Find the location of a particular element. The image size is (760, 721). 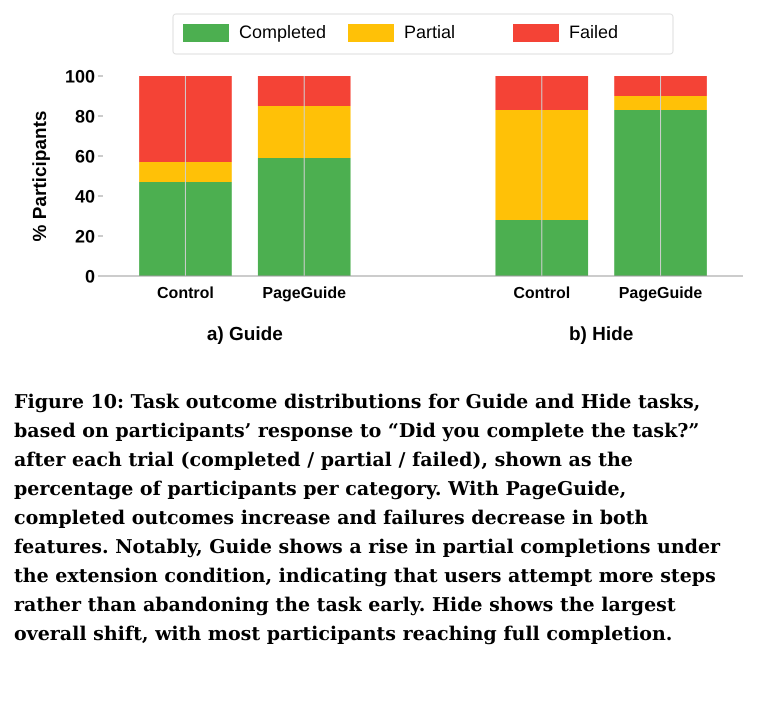

y-axis-title: % Participants is located at coordinates (40, 176).